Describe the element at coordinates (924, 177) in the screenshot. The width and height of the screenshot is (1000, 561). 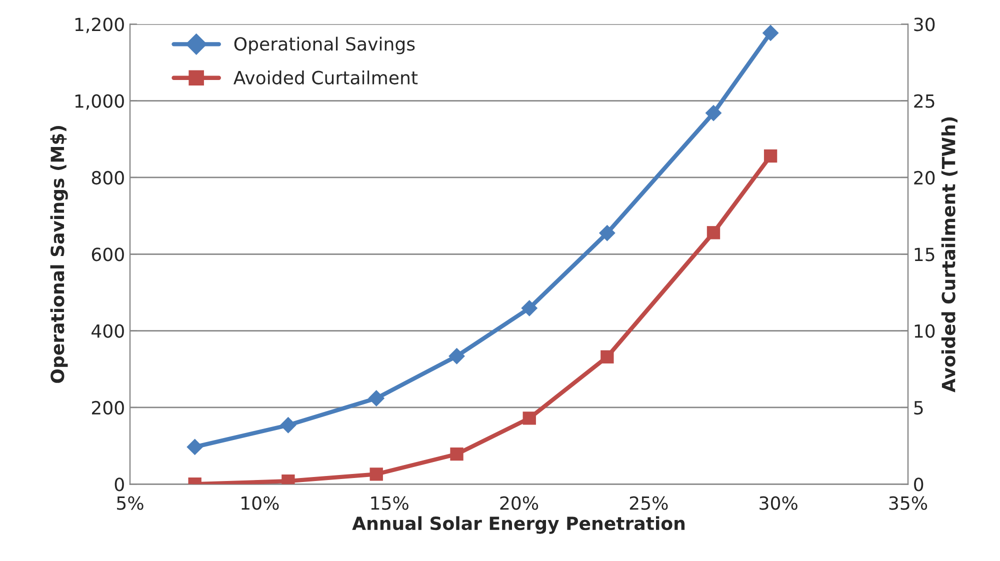
I see `y2-tick-label: 20` at that location.